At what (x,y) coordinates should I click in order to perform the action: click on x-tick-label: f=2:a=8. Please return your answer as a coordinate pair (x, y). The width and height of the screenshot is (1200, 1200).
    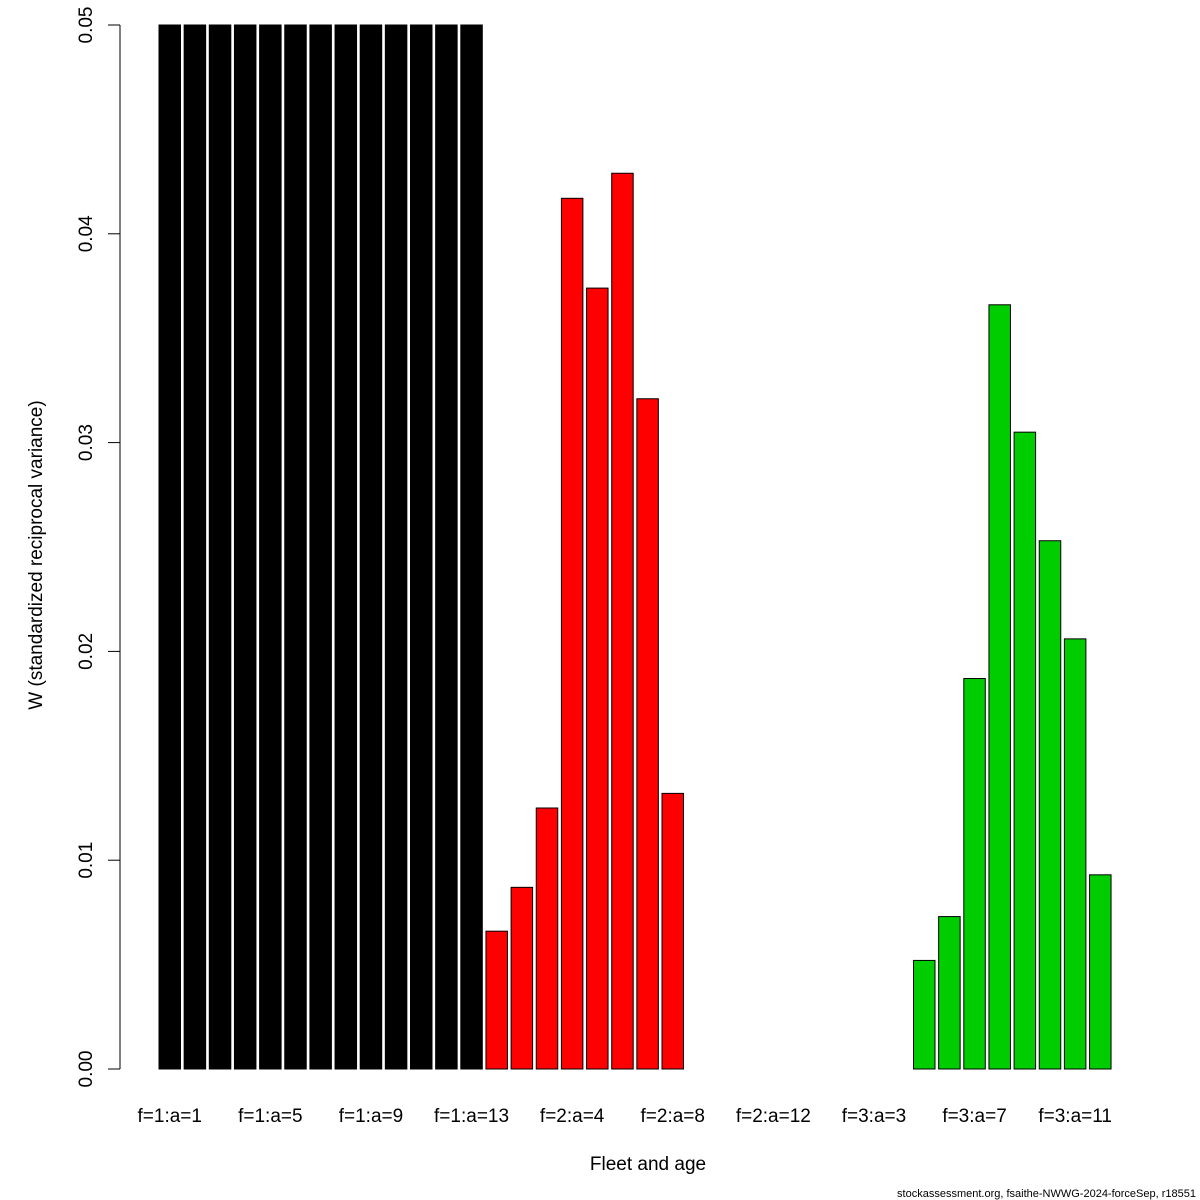
    Looking at the image, I should click on (673, 1116).